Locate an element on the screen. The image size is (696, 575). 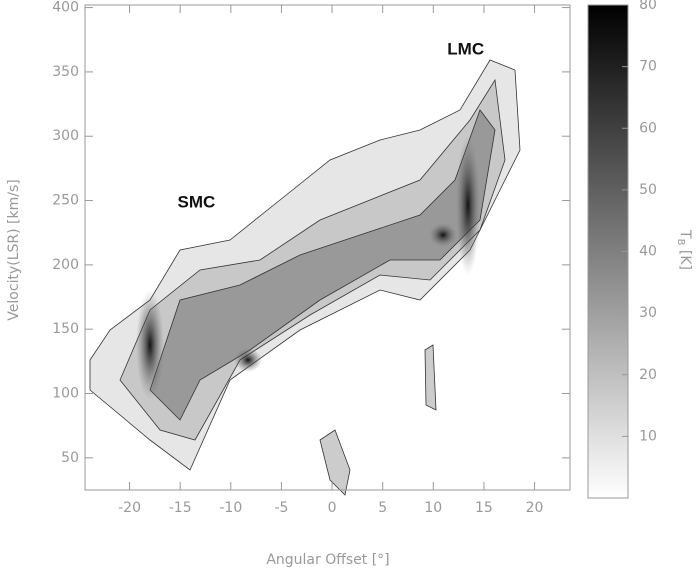
colorbar-label: TB [K] is located at coordinates (684, 249).